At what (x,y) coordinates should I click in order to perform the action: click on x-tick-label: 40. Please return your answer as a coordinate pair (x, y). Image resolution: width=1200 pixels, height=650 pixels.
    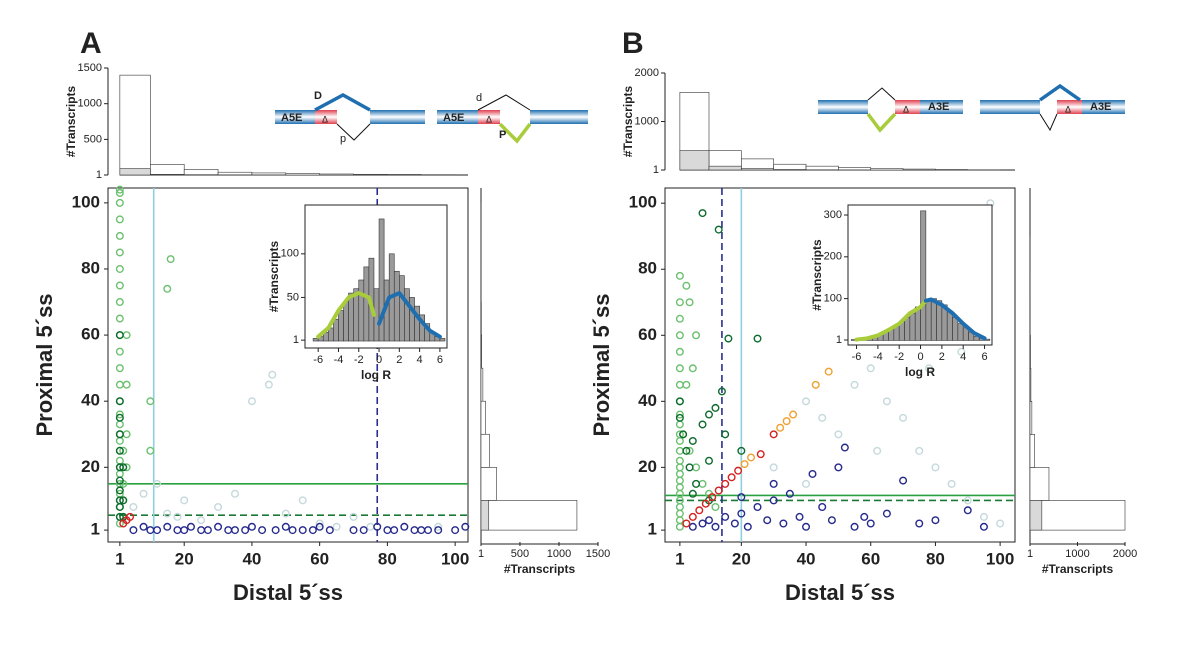
    Looking at the image, I should click on (251, 558).